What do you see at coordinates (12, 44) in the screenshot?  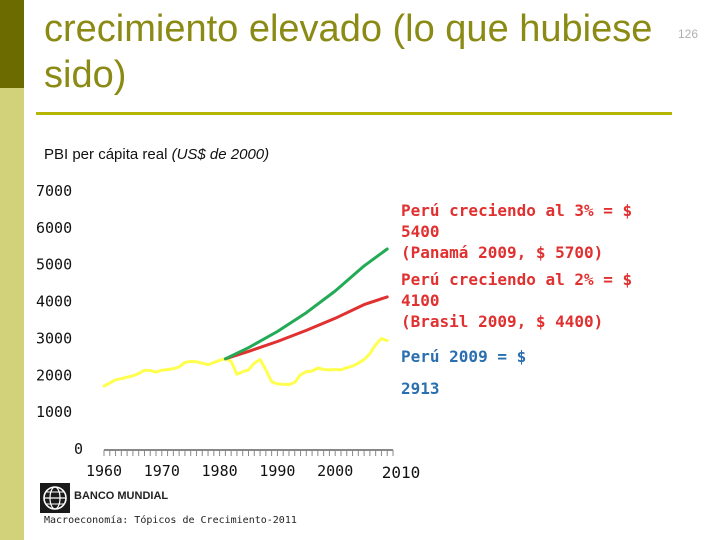 I see `sidebar-accent-dark` at bounding box center [12, 44].